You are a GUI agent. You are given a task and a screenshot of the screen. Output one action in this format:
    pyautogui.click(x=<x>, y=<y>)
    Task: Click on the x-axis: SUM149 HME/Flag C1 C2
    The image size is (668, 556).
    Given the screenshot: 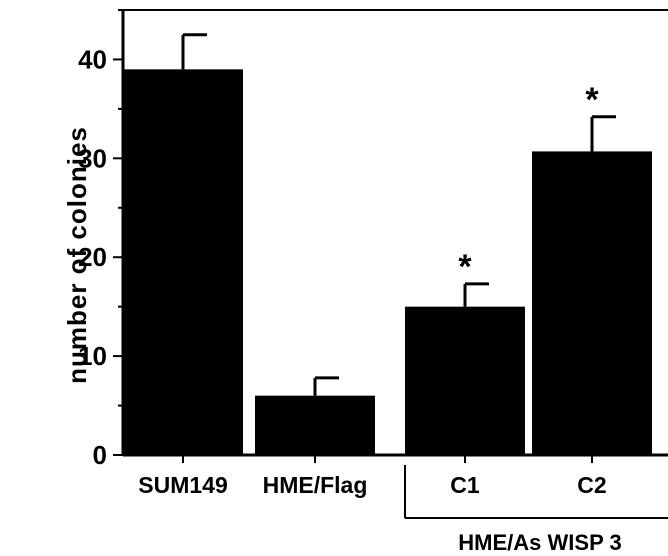 What is the action you would take?
    pyautogui.click(x=372, y=476)
    